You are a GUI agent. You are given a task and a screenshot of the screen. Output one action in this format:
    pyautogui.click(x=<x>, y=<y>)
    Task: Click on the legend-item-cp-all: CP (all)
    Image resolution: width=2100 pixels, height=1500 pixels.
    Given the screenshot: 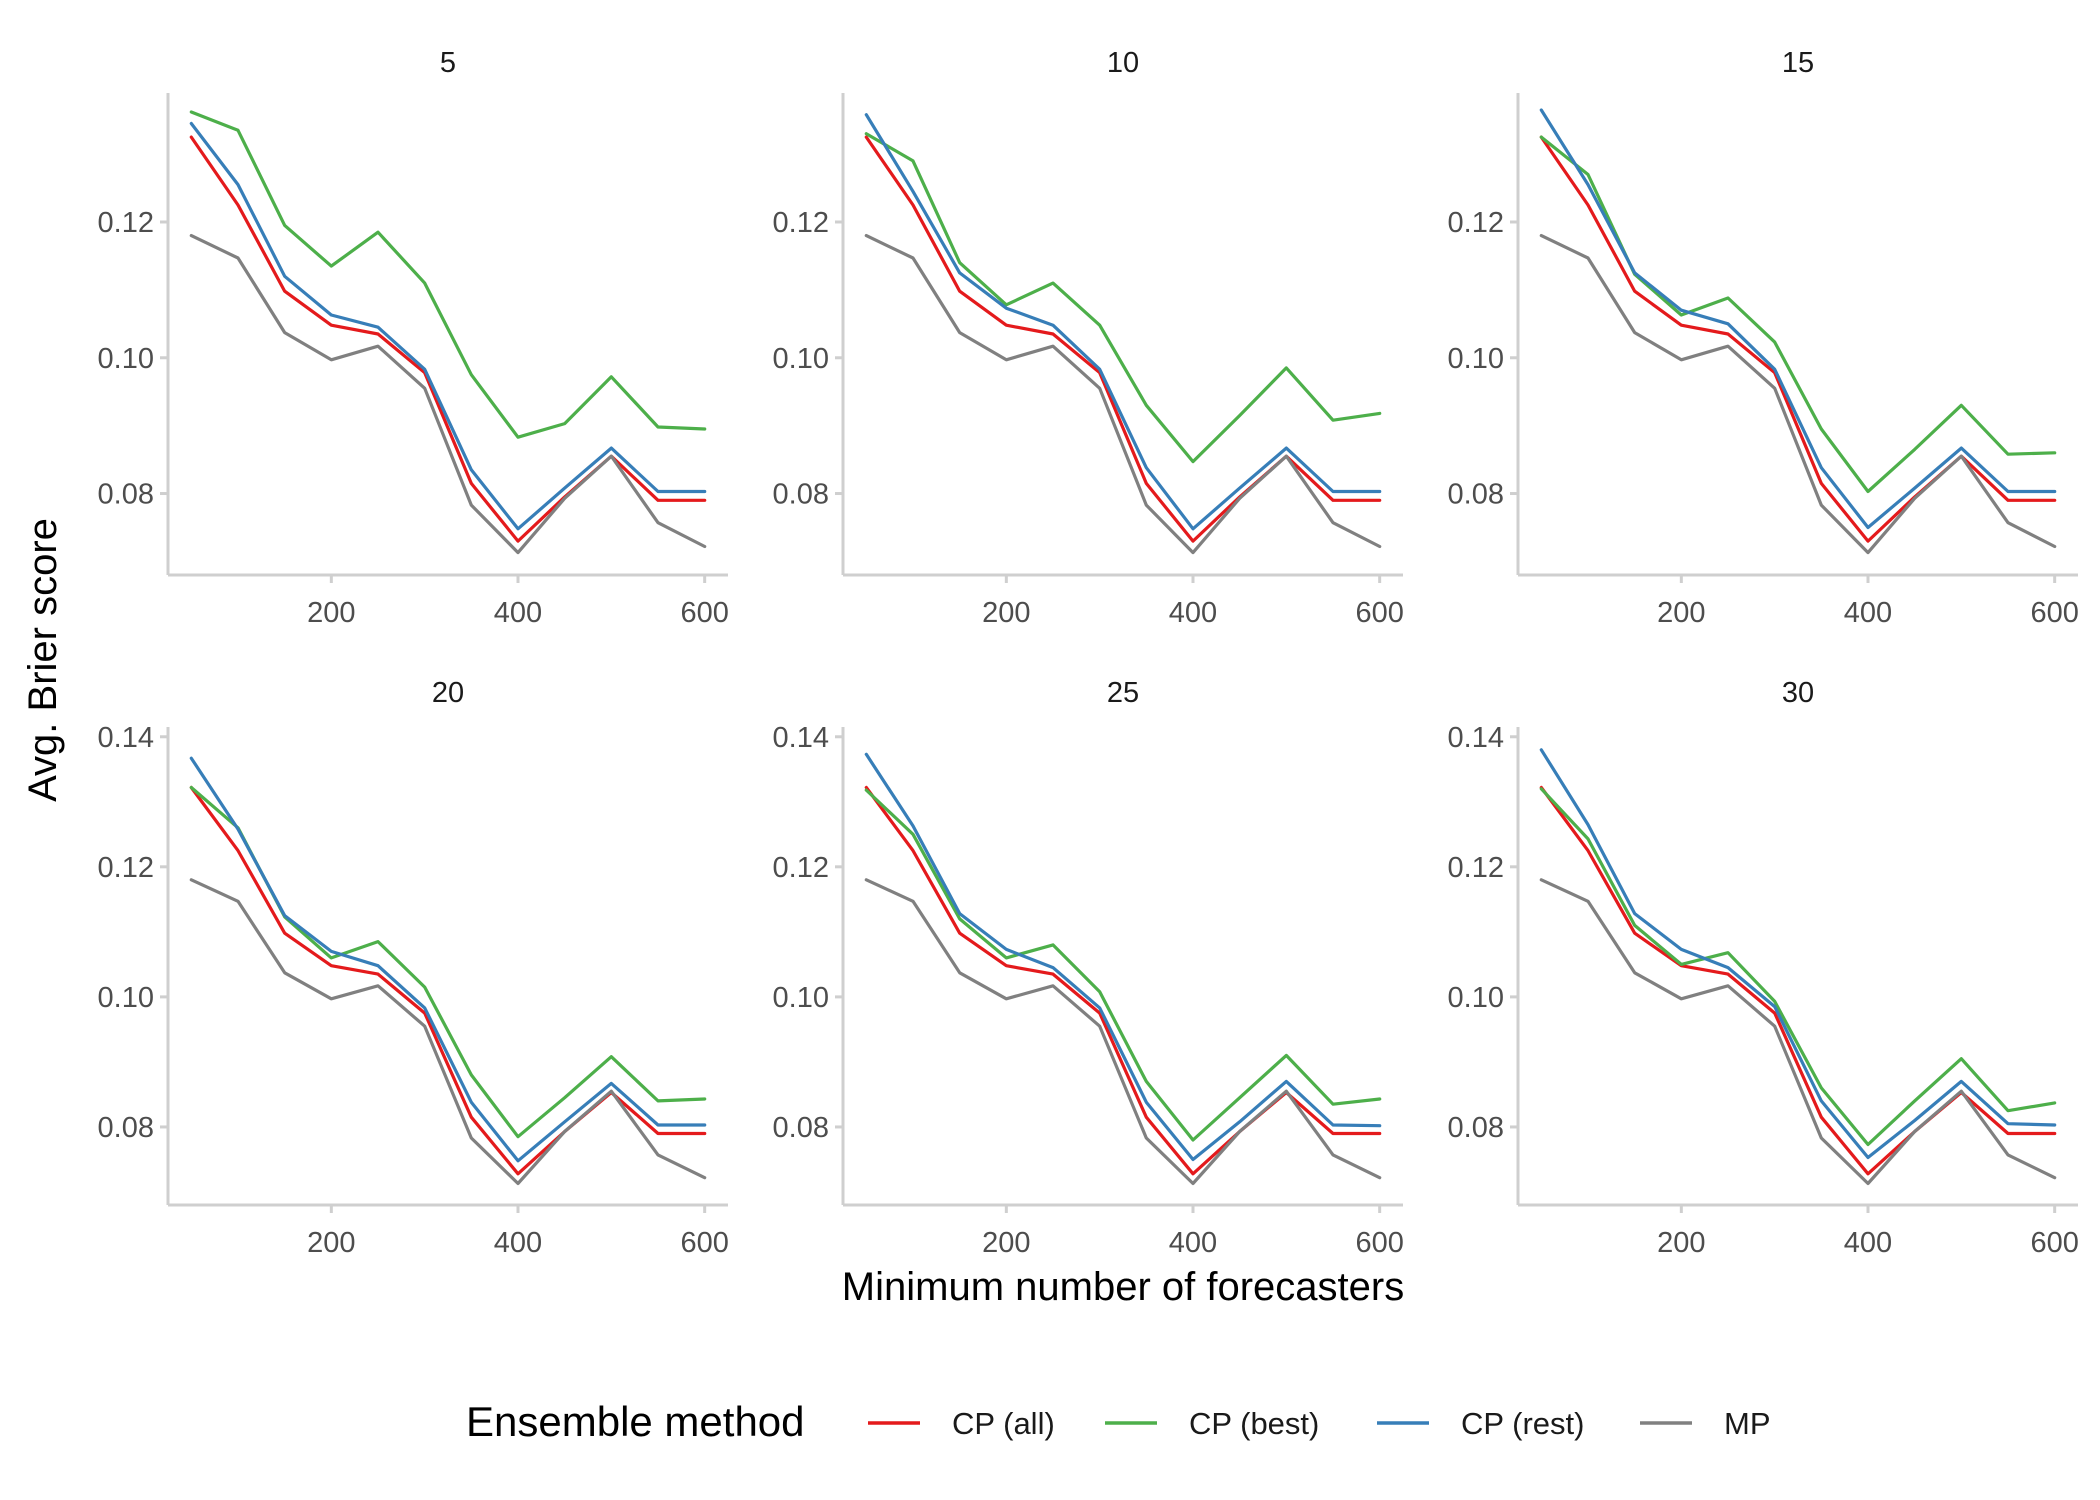 What is the action you would take?
    pyautogui.click(x=961, y=1423)
    